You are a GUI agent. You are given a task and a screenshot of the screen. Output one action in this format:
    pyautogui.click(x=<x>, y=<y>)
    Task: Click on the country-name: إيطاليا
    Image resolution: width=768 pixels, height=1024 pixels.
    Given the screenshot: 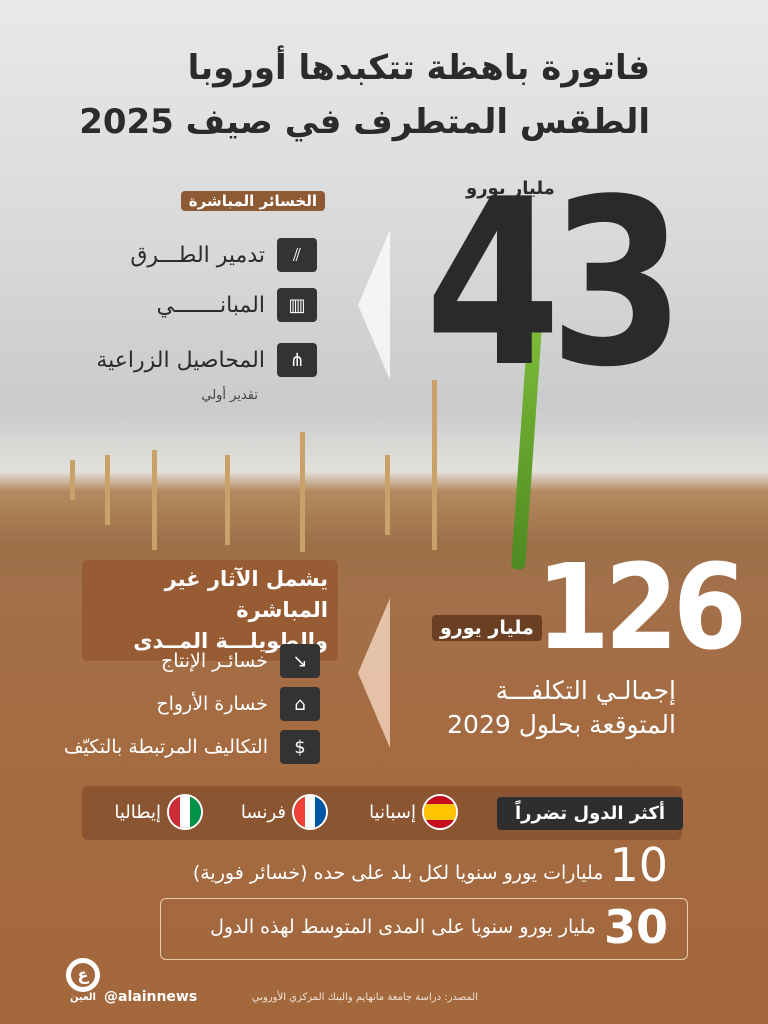 What is the action you would take?
    pyautogui.click(x=137, y=812)
    